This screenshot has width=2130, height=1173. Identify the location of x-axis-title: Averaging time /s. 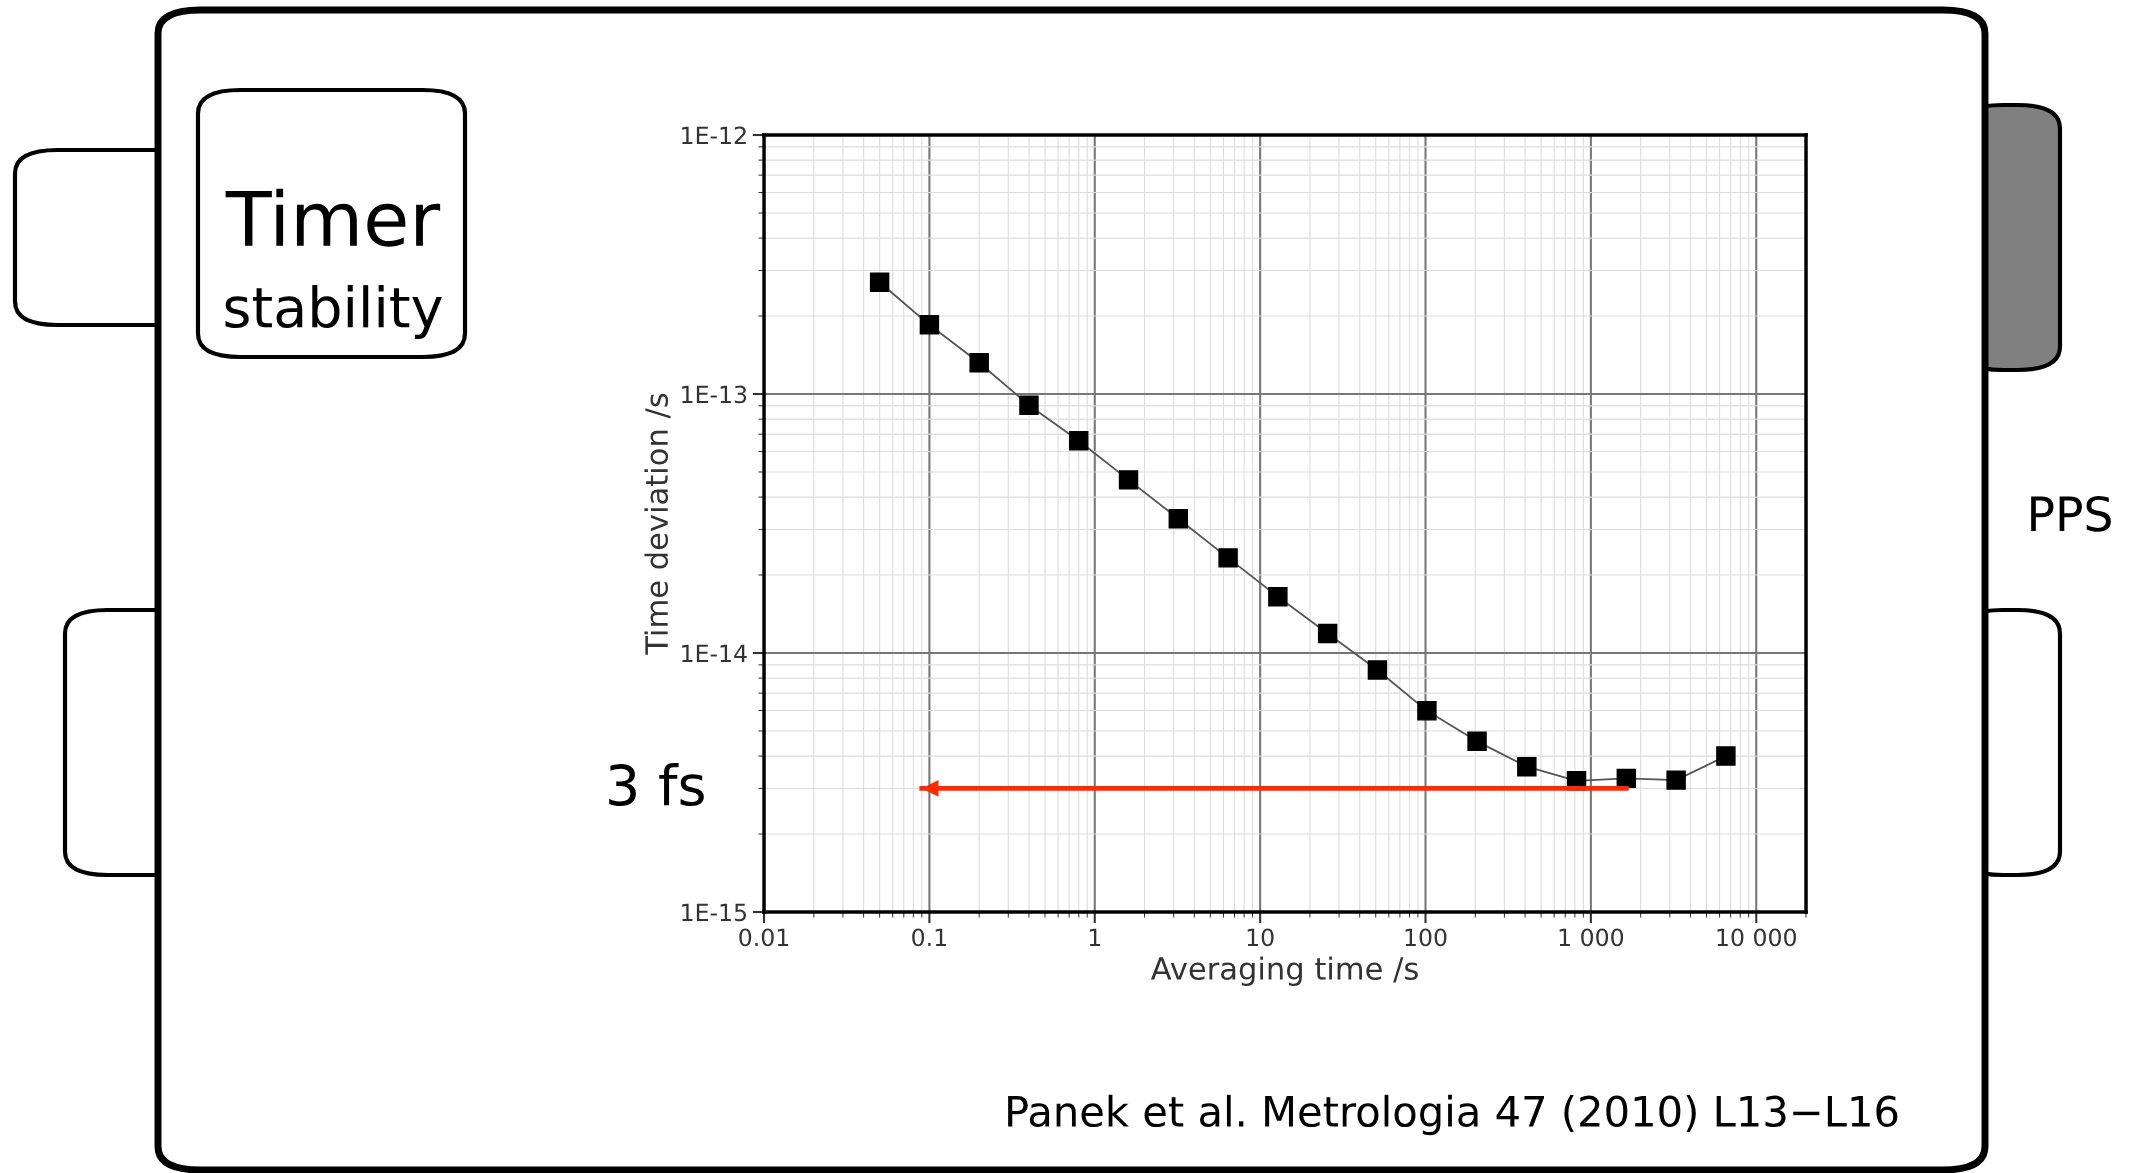
(1284, 971).